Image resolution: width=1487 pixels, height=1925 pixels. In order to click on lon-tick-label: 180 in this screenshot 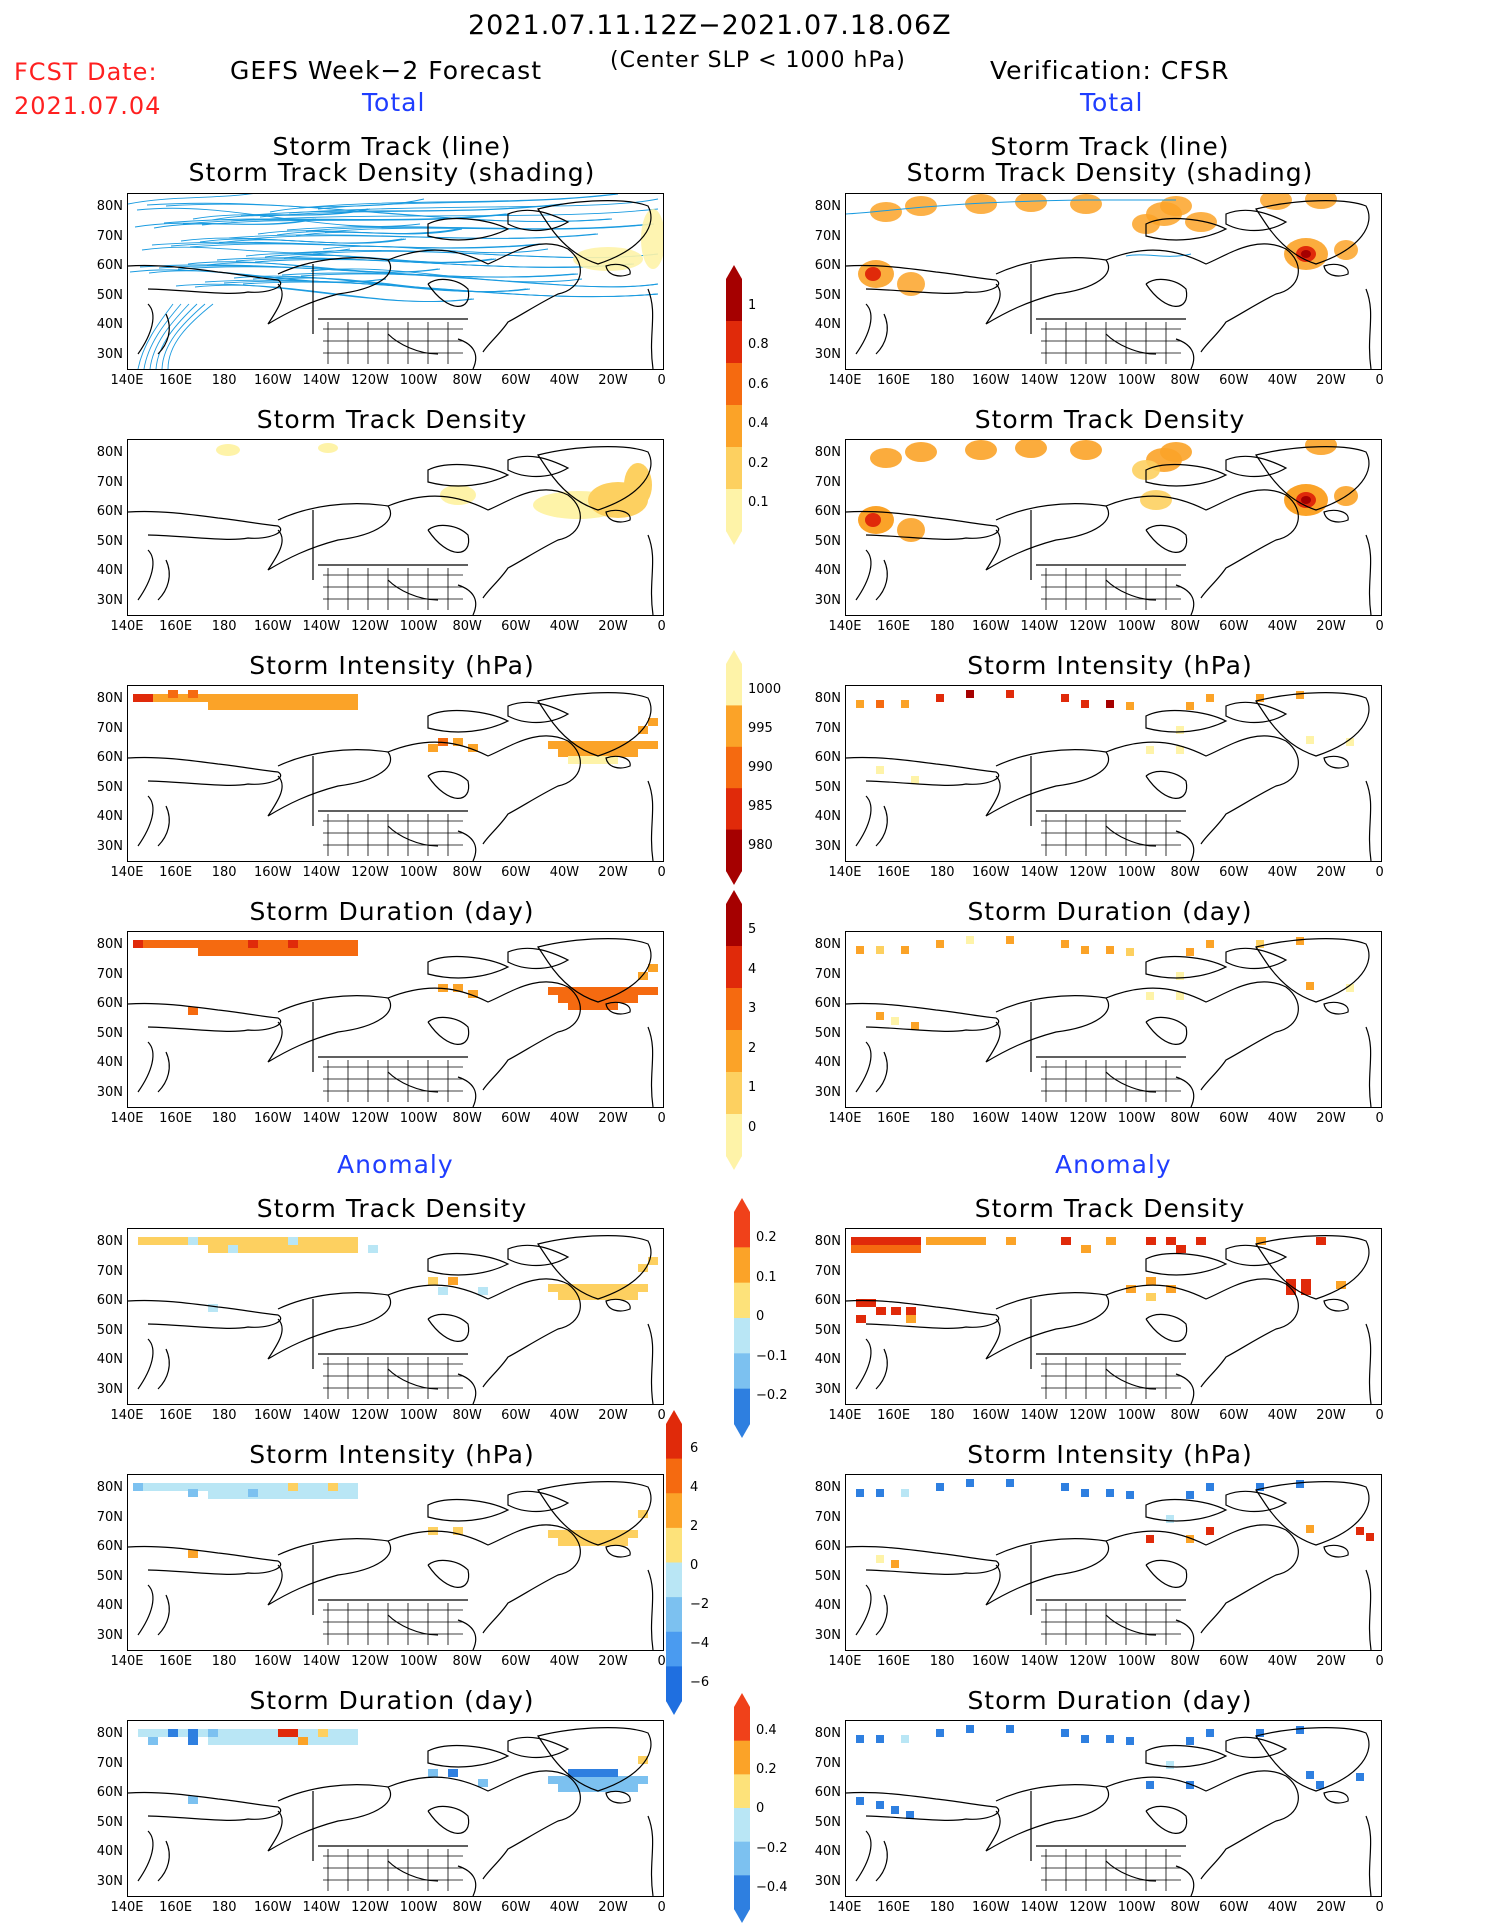, I will do `click(224, 1661)`.